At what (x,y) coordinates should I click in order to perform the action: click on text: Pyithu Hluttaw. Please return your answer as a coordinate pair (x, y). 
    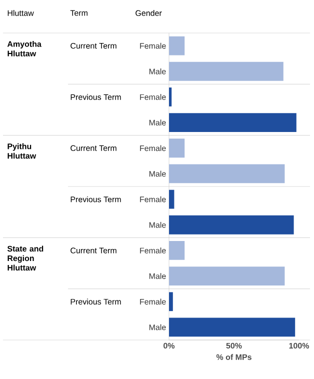
    Looking at the image, I should click on (22, 151).